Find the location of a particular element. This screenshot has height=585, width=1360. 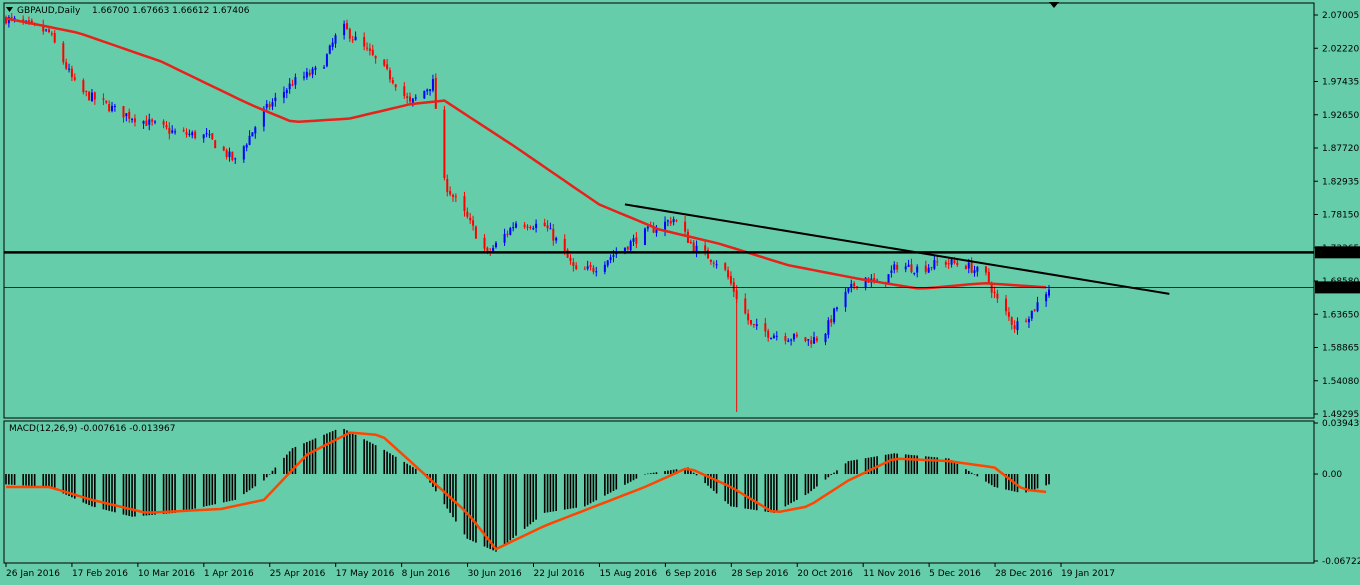

shift-arrow-icon is located at coordinates (1054, 5).